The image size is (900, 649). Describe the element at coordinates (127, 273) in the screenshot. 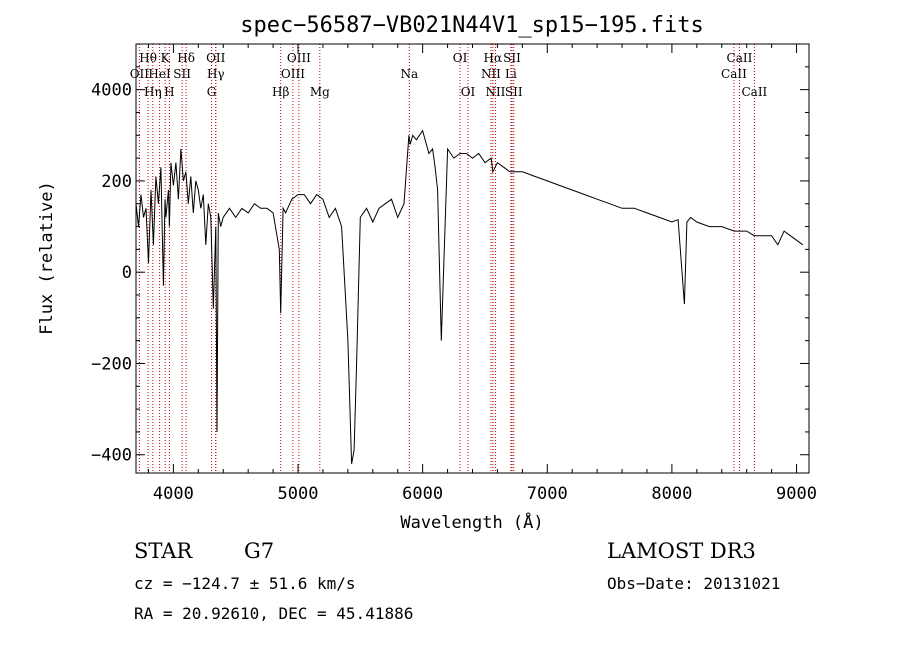

I see `y-tick-label: 0` at that location.